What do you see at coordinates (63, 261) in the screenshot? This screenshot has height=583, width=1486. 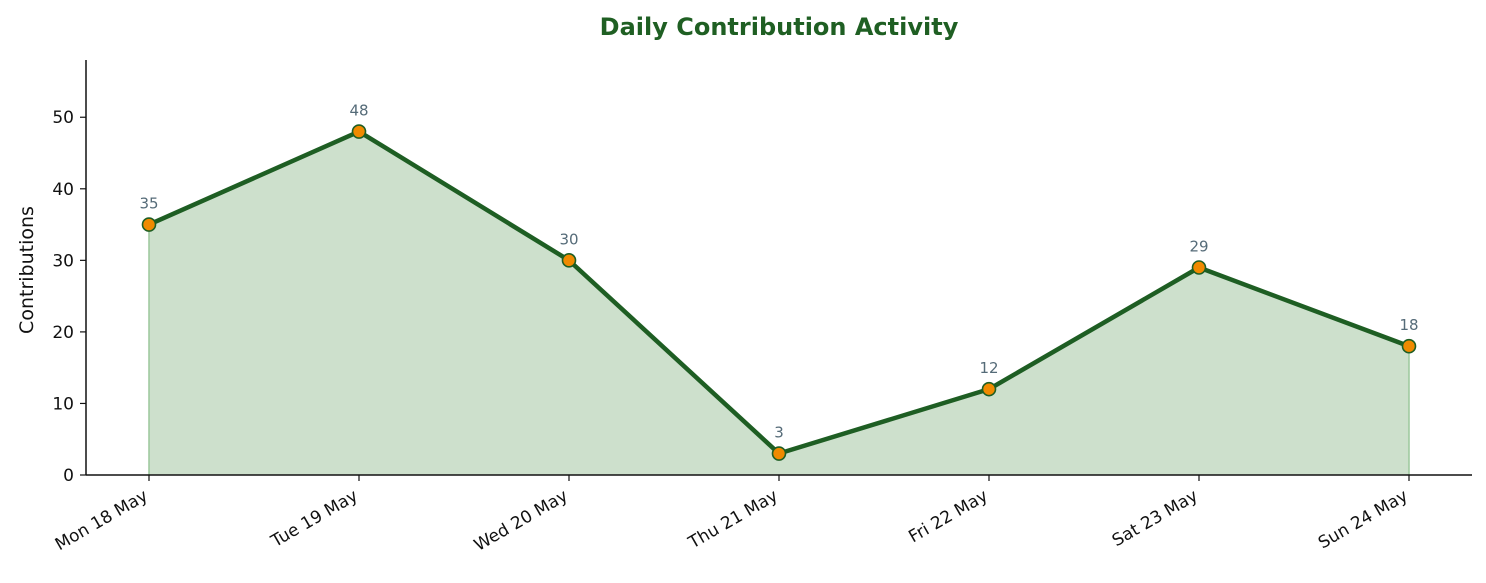 I see `y-tick-label: 30` at bounding box center [63, 261].